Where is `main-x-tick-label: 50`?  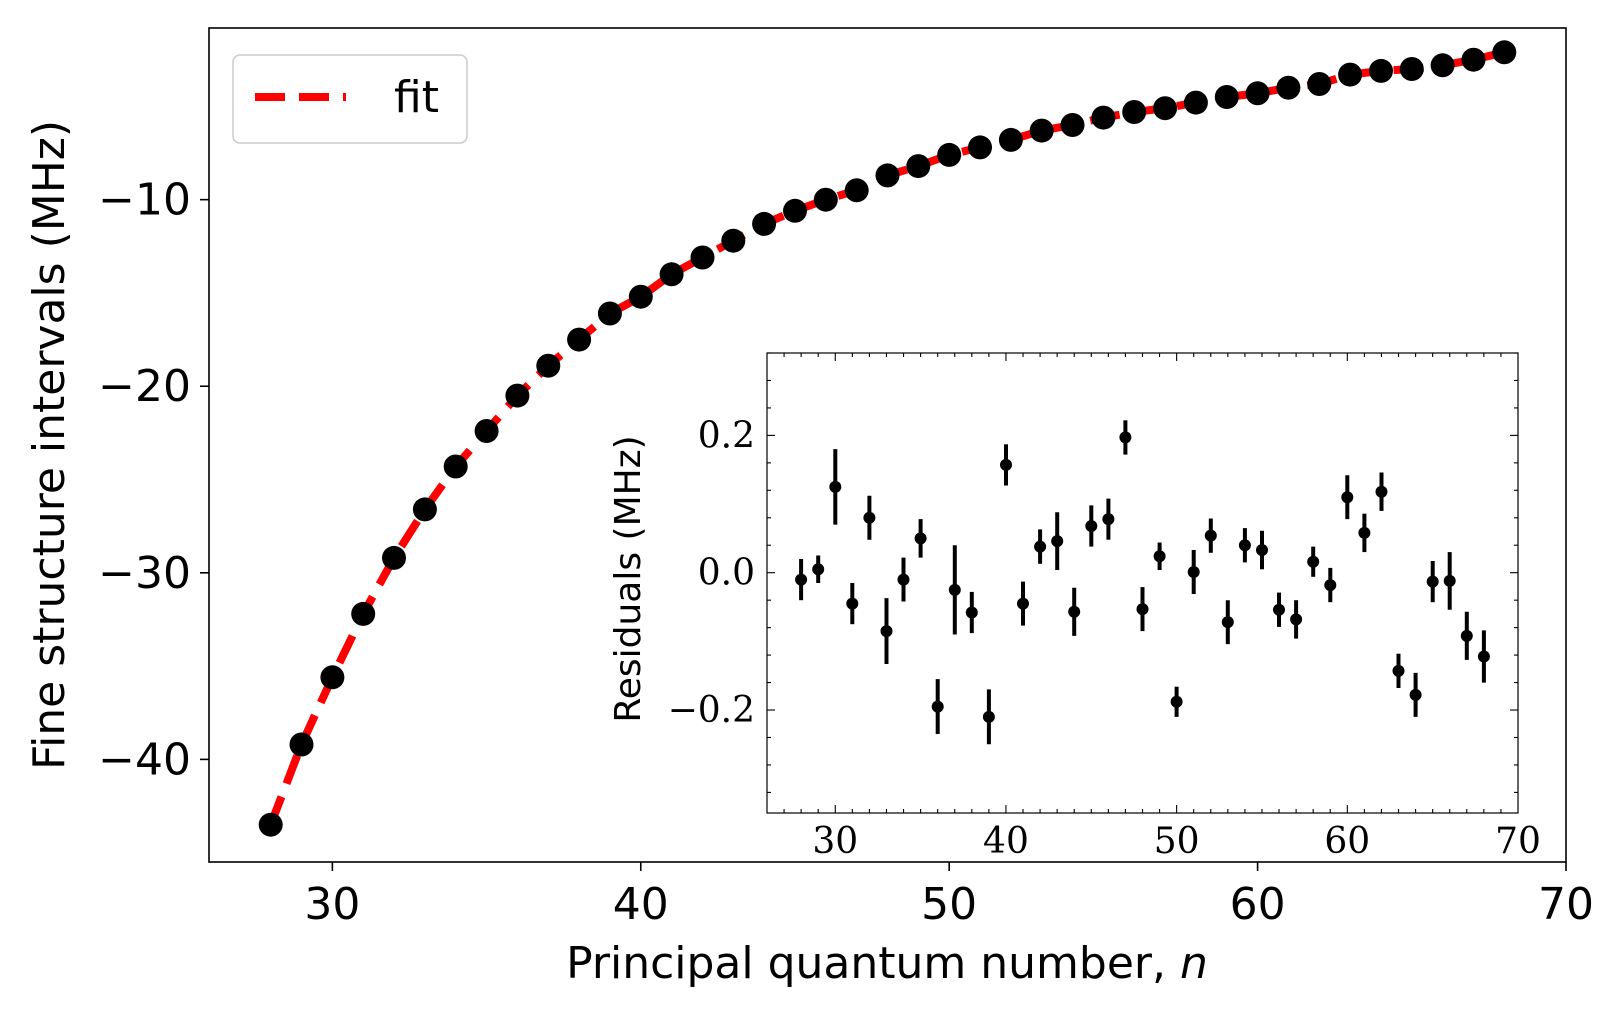 main-x-tick-label: 50 is located at coordinates (949, 904).